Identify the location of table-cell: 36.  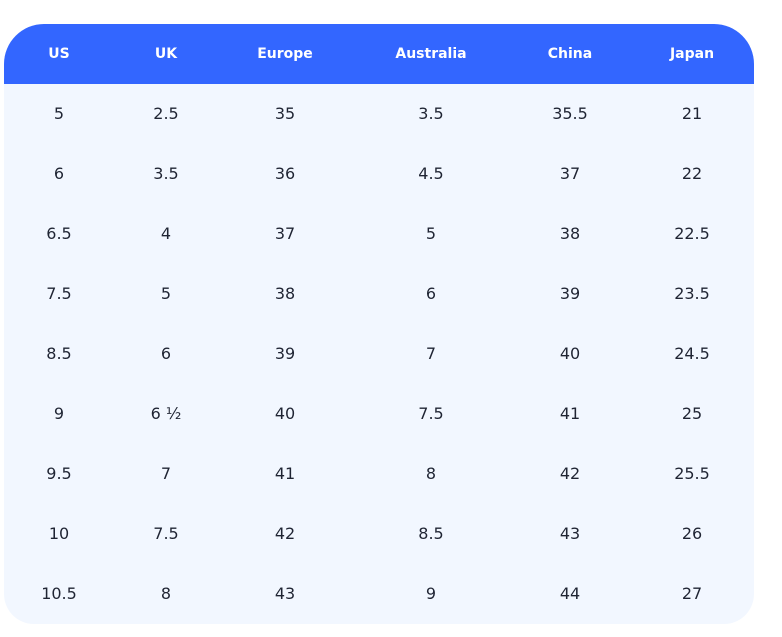
(285, 173).